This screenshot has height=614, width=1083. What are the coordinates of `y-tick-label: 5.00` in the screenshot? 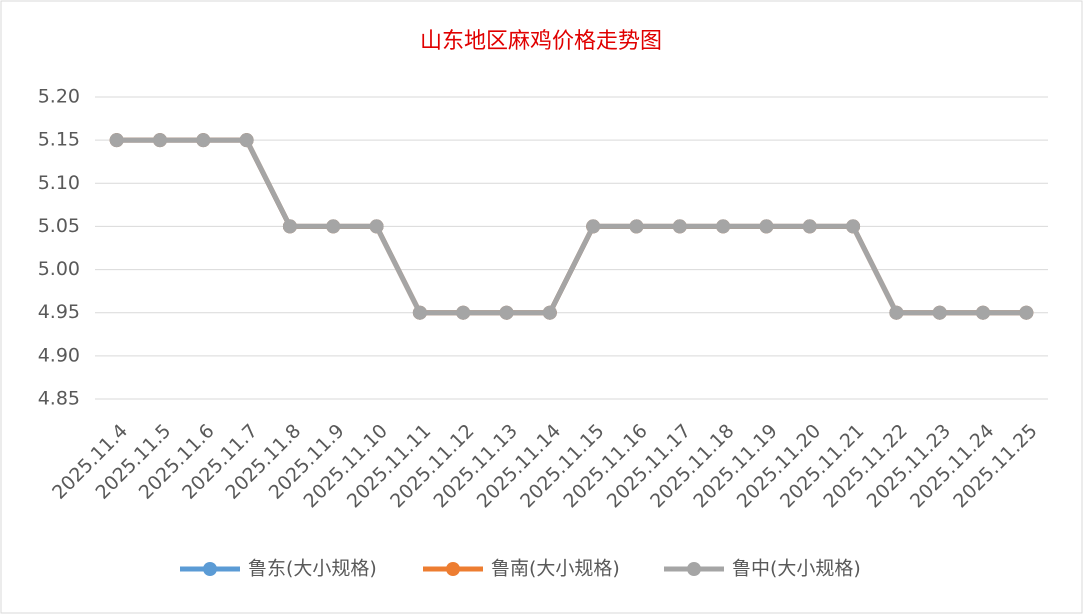 It's located at (59, 269).